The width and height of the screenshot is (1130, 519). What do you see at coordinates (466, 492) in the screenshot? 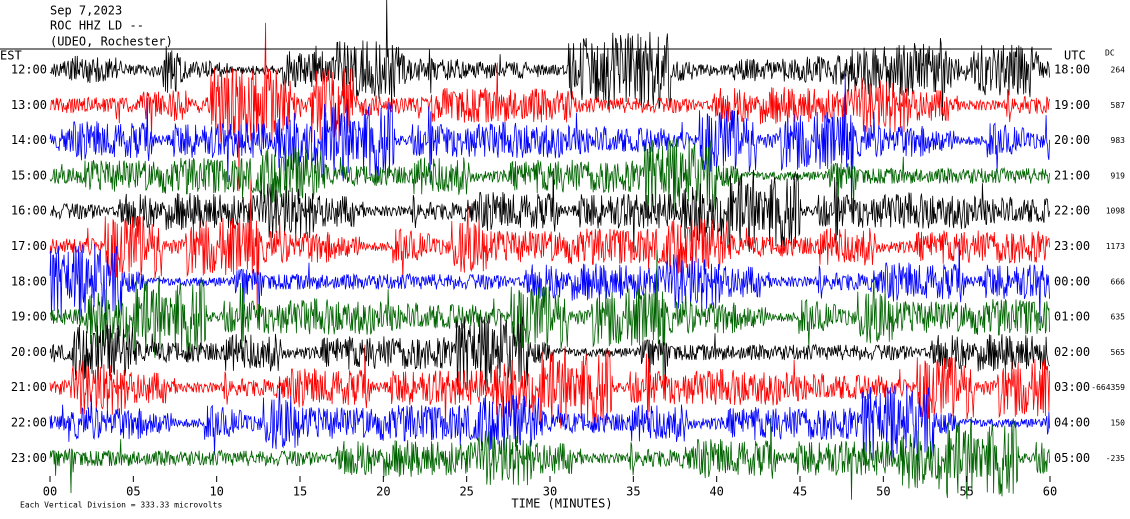
I see `x-tick-label: 25` at bounding box center [466, 492].